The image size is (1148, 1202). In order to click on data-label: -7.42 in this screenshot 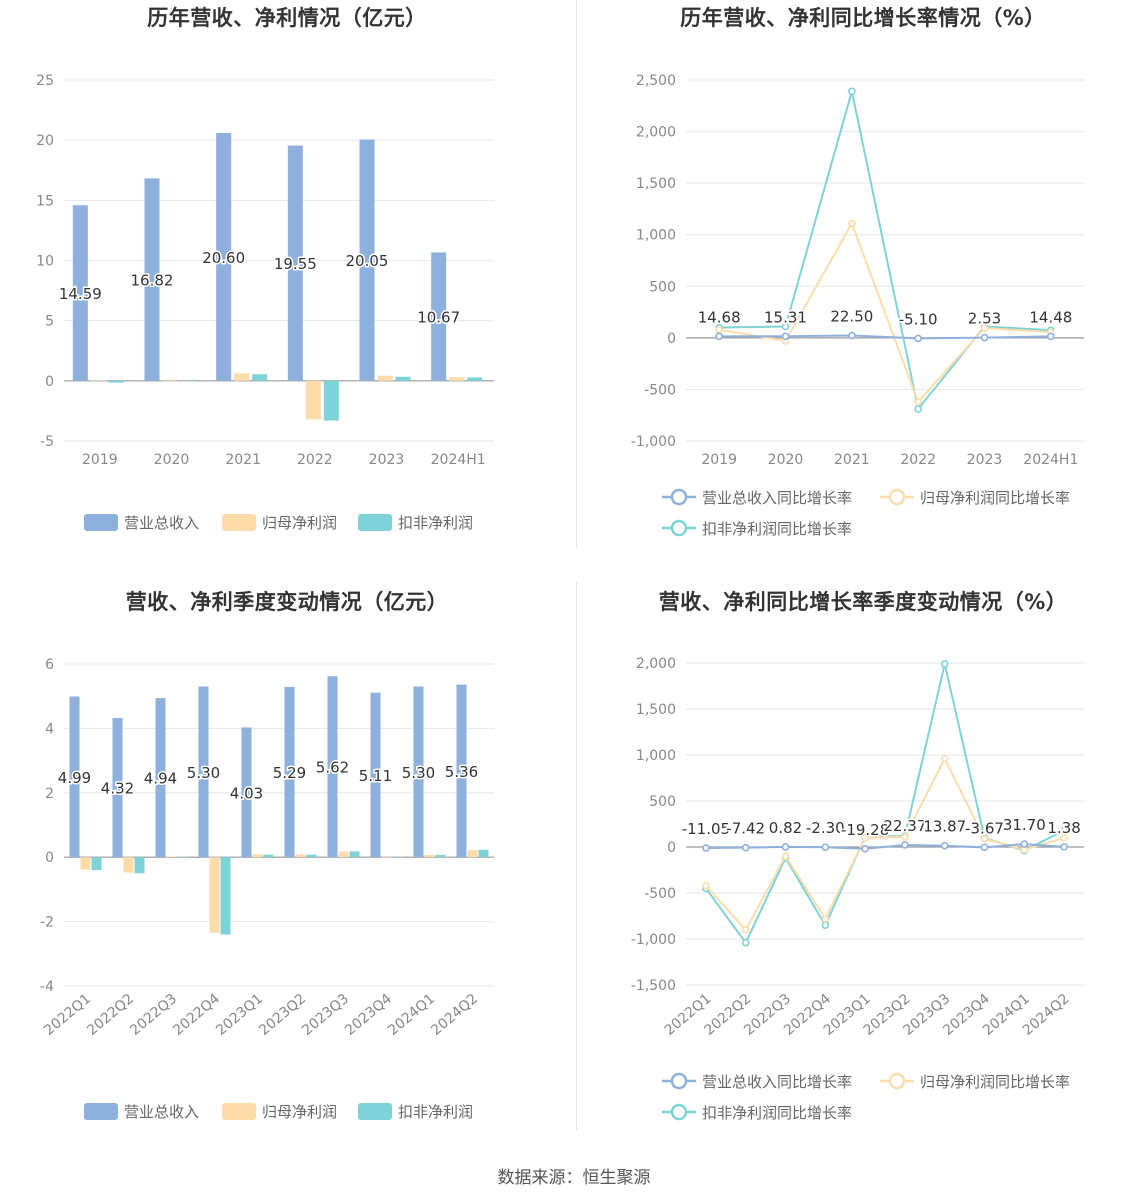, I will do `click(745, 829)`.